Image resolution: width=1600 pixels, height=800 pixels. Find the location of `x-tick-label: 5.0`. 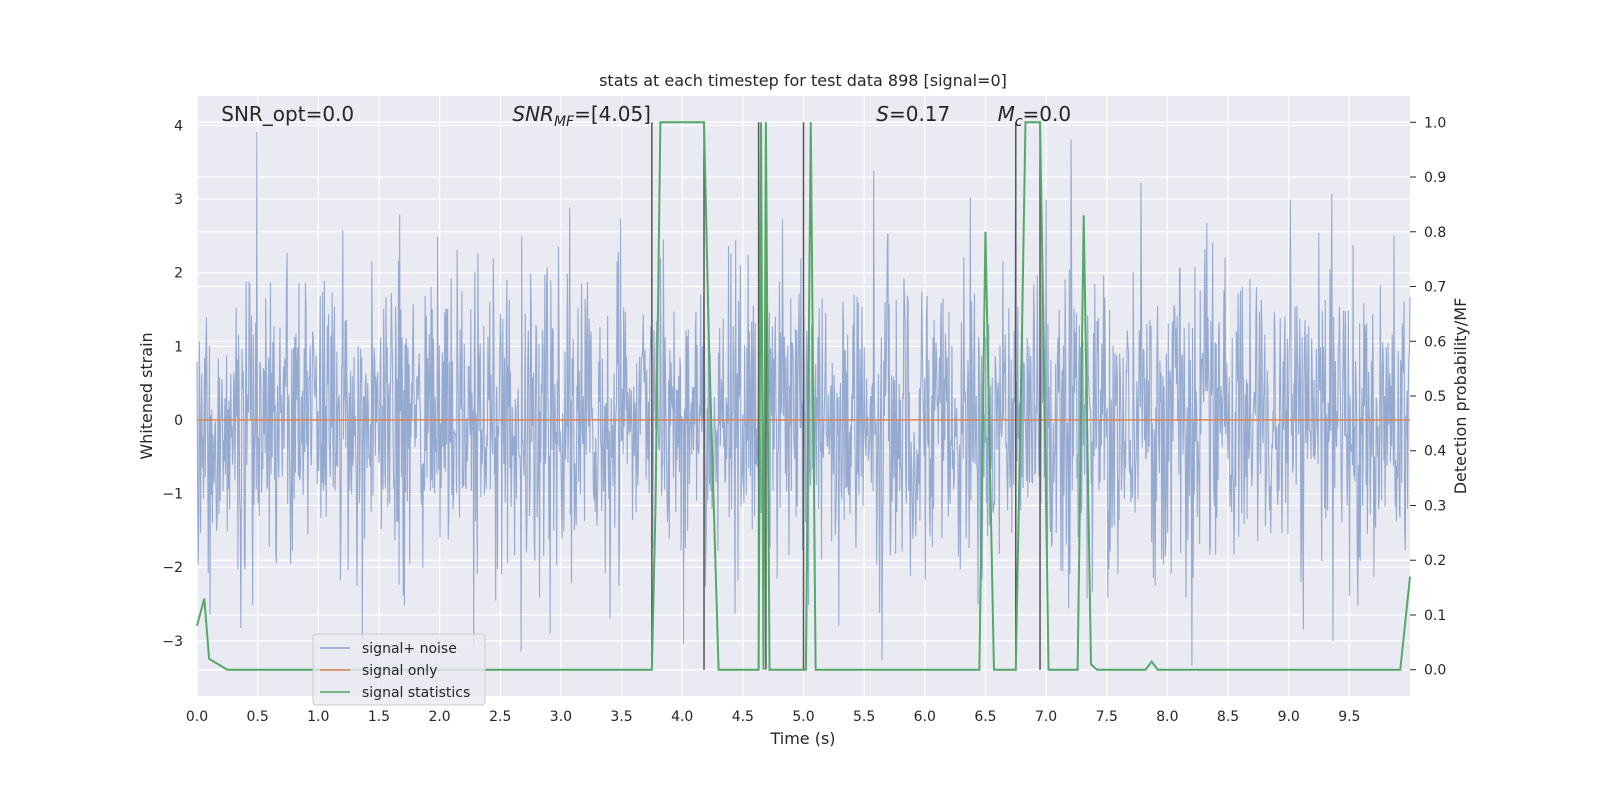

x-tick-label: 5.0 is located at coordinates (803, 717).